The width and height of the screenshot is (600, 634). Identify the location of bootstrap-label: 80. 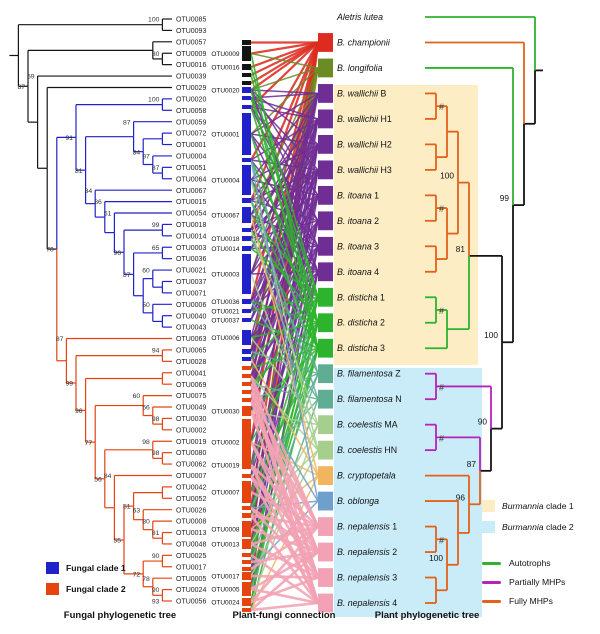
(146, 522).